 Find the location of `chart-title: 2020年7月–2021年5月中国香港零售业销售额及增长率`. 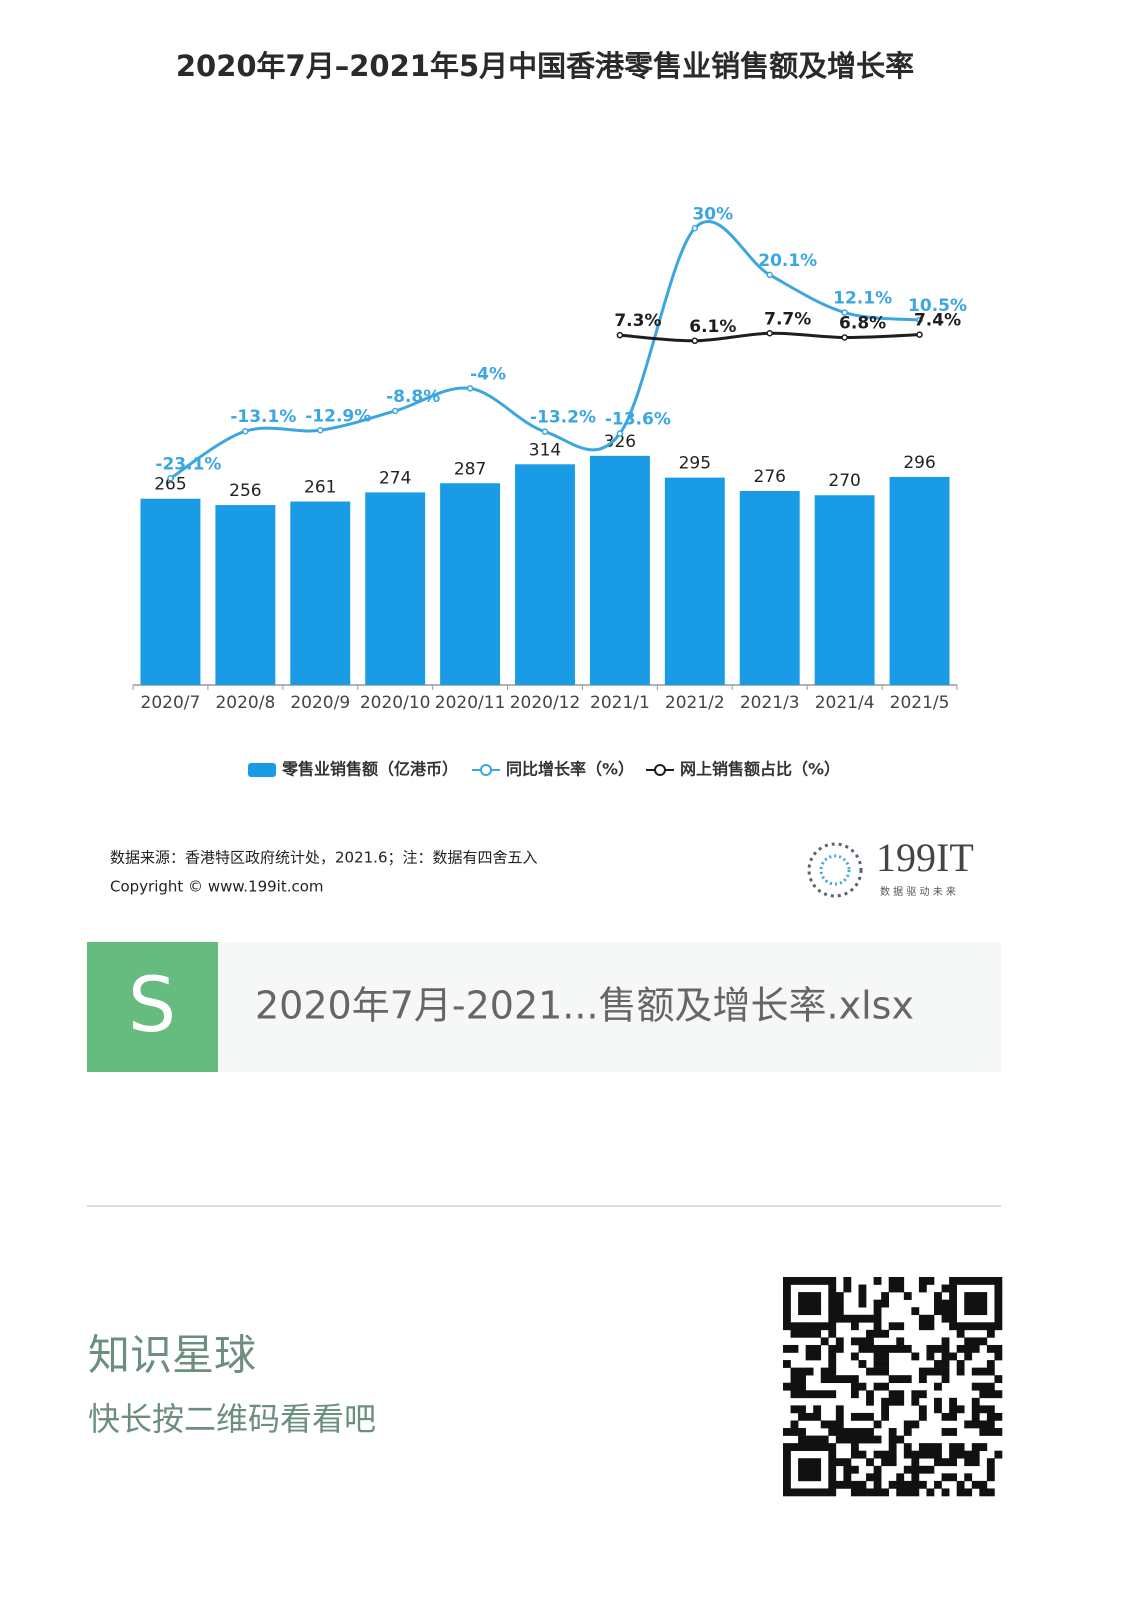

chart-title: 2020年7月–2021年5月中国香港零售业销售额及增长率 is located at coordinates (545, 66).